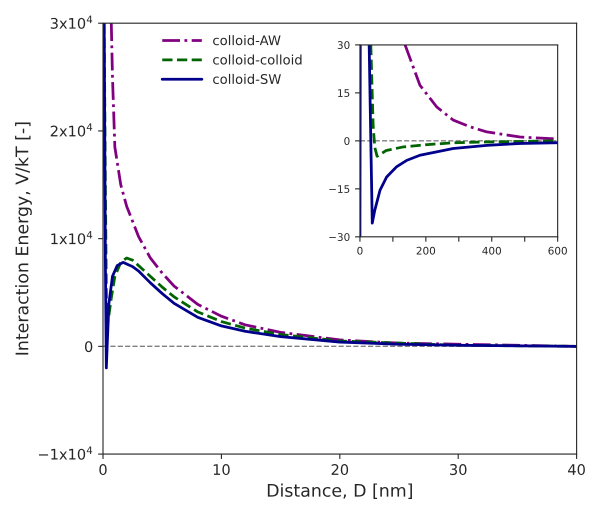  I want to click on x-axis-title: Distance, D [nm], so click(340, 491).